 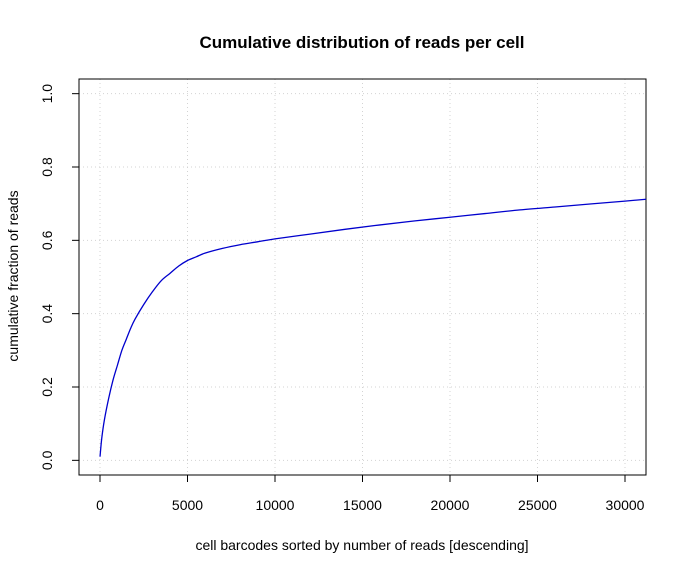 I want to click on y-tick-label-1: 0.2, so click(x=47, y=387).